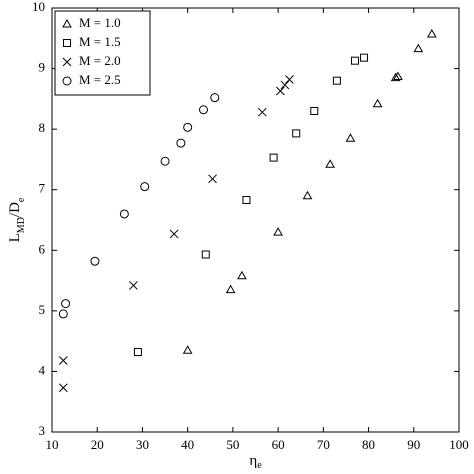 This screenshot has height=474, width=474. Describe the element at coordinates (15, 237) in the screenshot. I see `y-axis-label-part: L` at that location.